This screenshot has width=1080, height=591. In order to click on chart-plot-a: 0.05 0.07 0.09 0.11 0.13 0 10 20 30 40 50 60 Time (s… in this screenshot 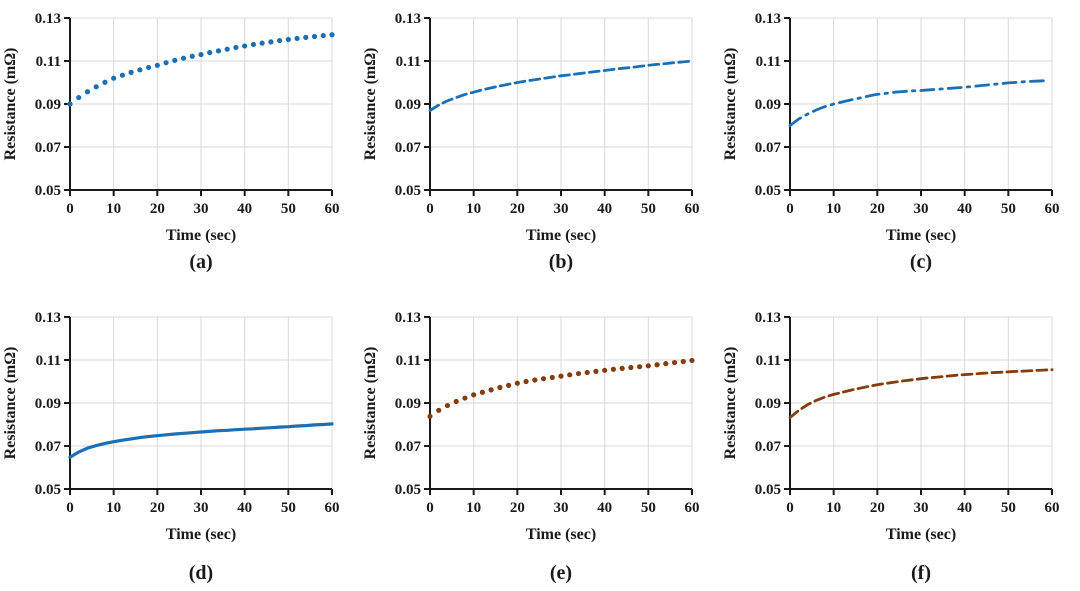, I will do `click(171, 127)`.